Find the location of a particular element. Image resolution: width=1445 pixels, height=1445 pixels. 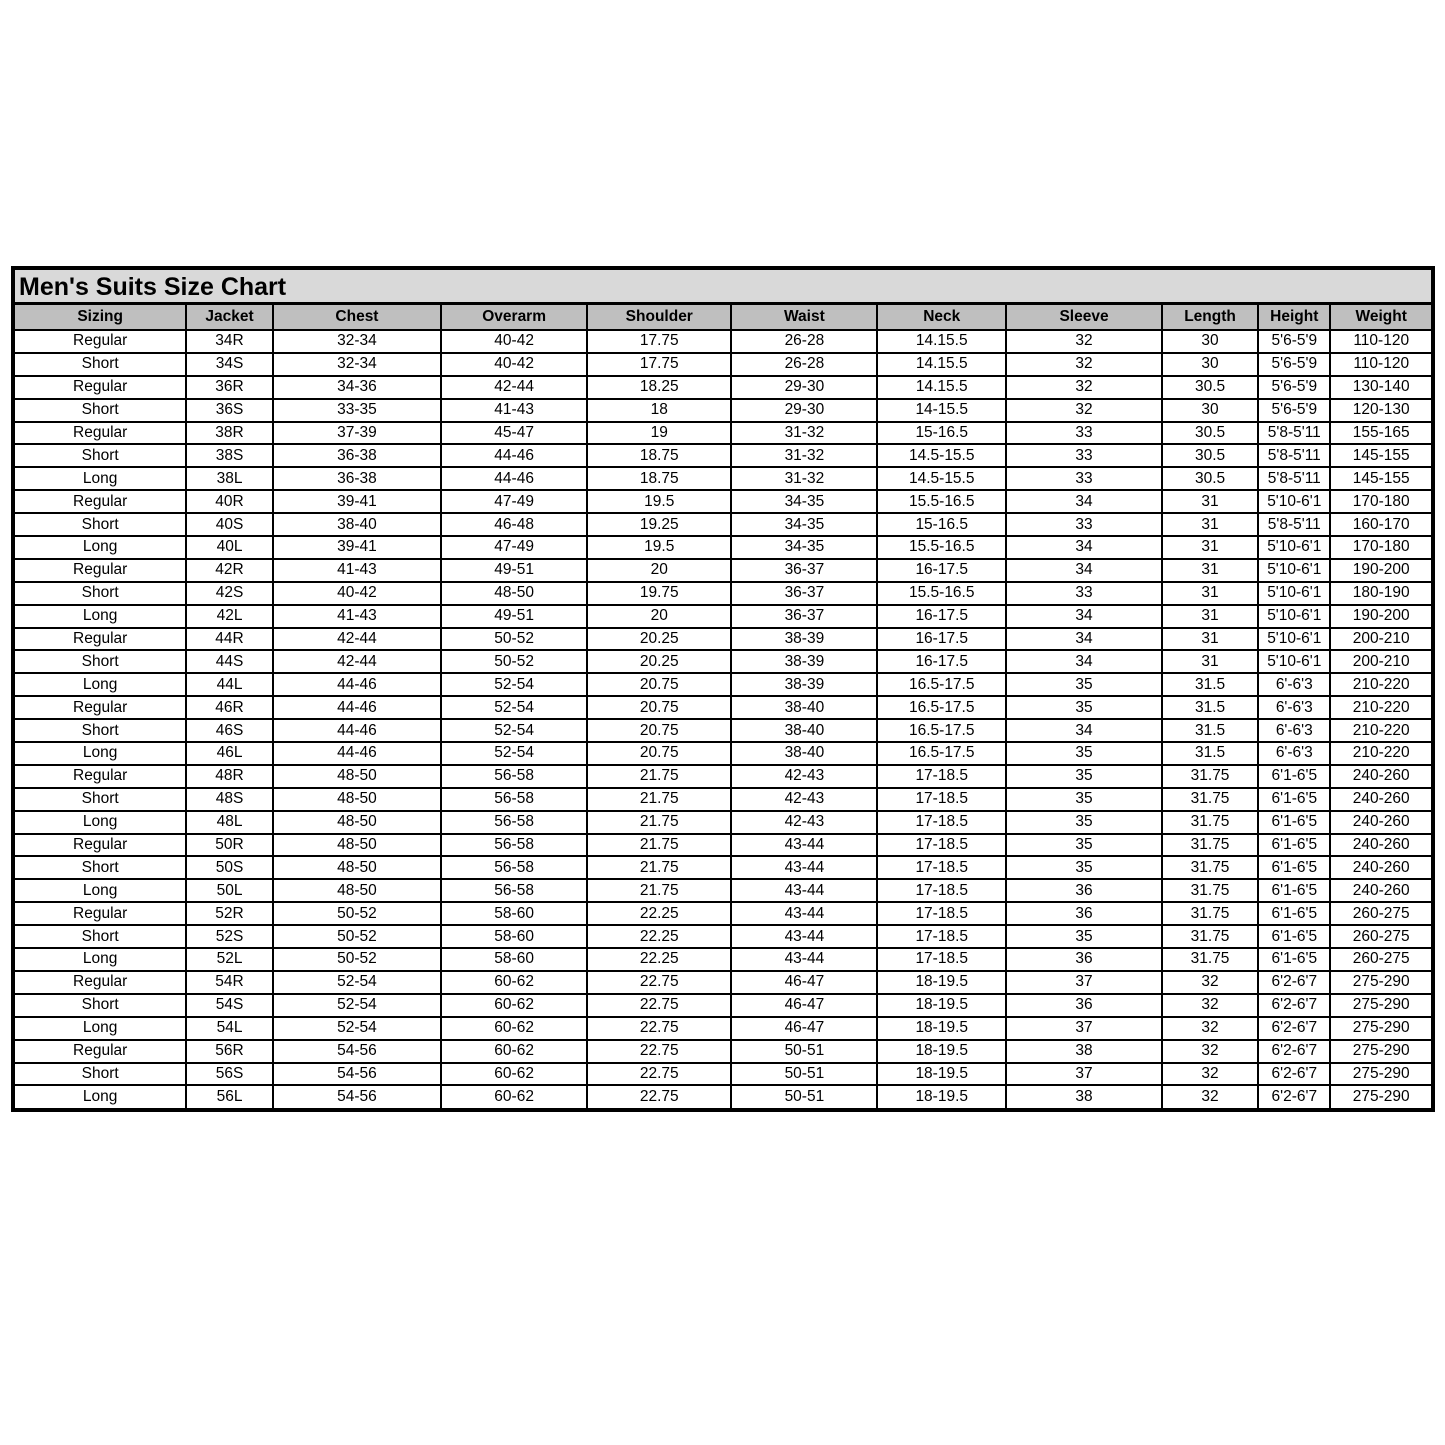

cell-chest: 48-50 is located at coordinates (357, 845).